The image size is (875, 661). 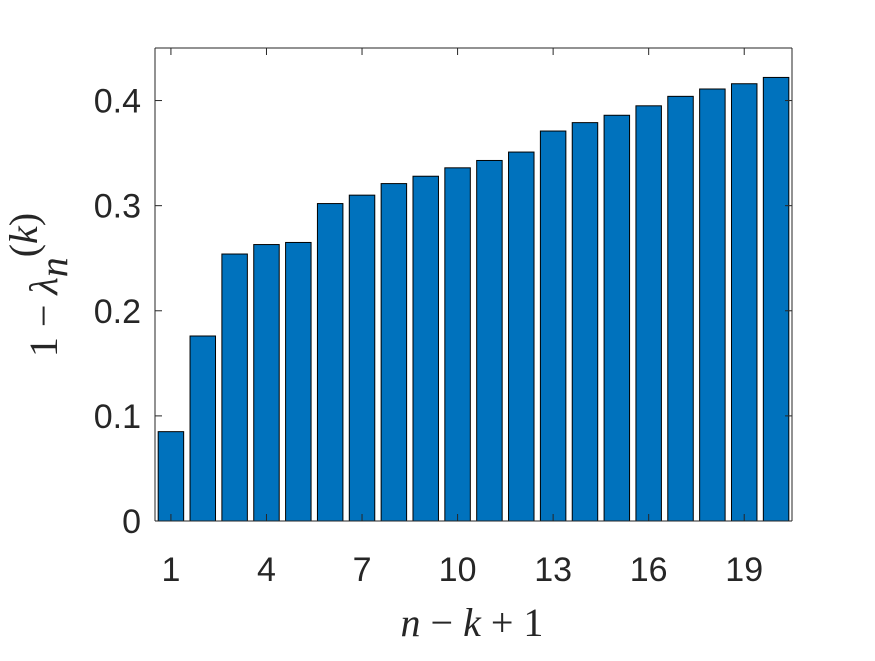 I want to click on x-tick-label: 1, so click(x=170, y=570).